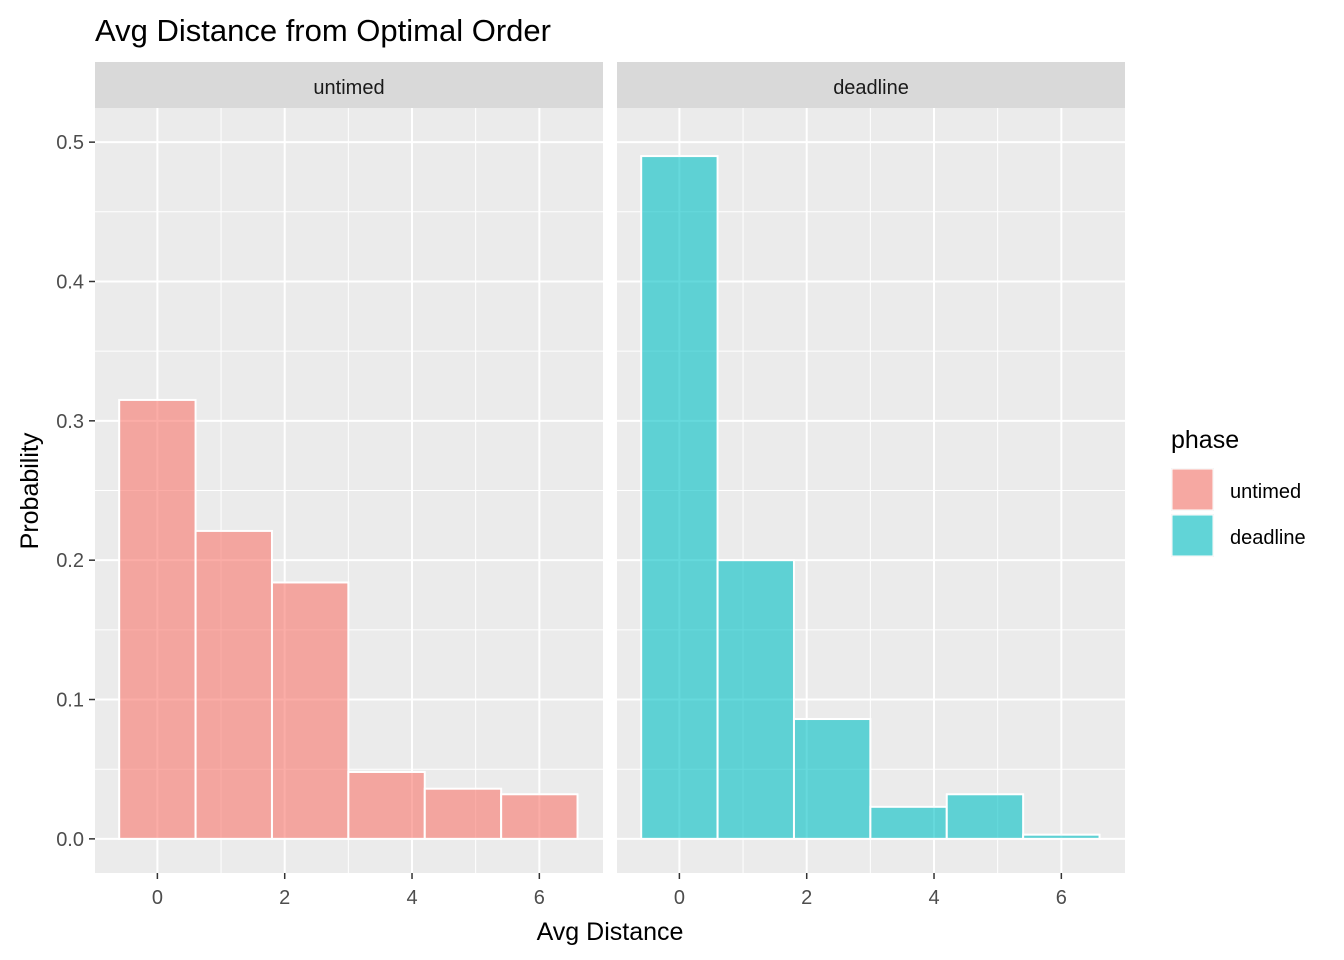  What do you see at coordinates (70, 561) in the screenshot?
I see `y-tick-label: 0.2` at bounding box center [70, 561].